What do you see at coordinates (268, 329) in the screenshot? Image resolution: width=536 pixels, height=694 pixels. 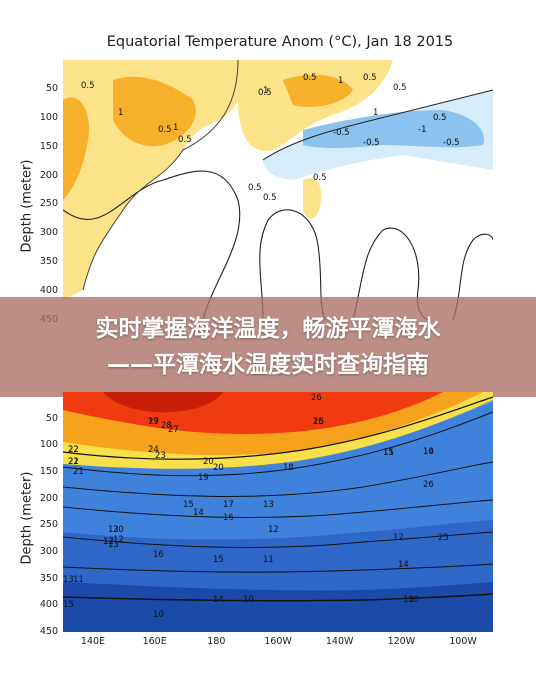 I see `banner-line-1: 实时掌握海洋温度，畅游平潭海水` at bounding box center [268, 329].